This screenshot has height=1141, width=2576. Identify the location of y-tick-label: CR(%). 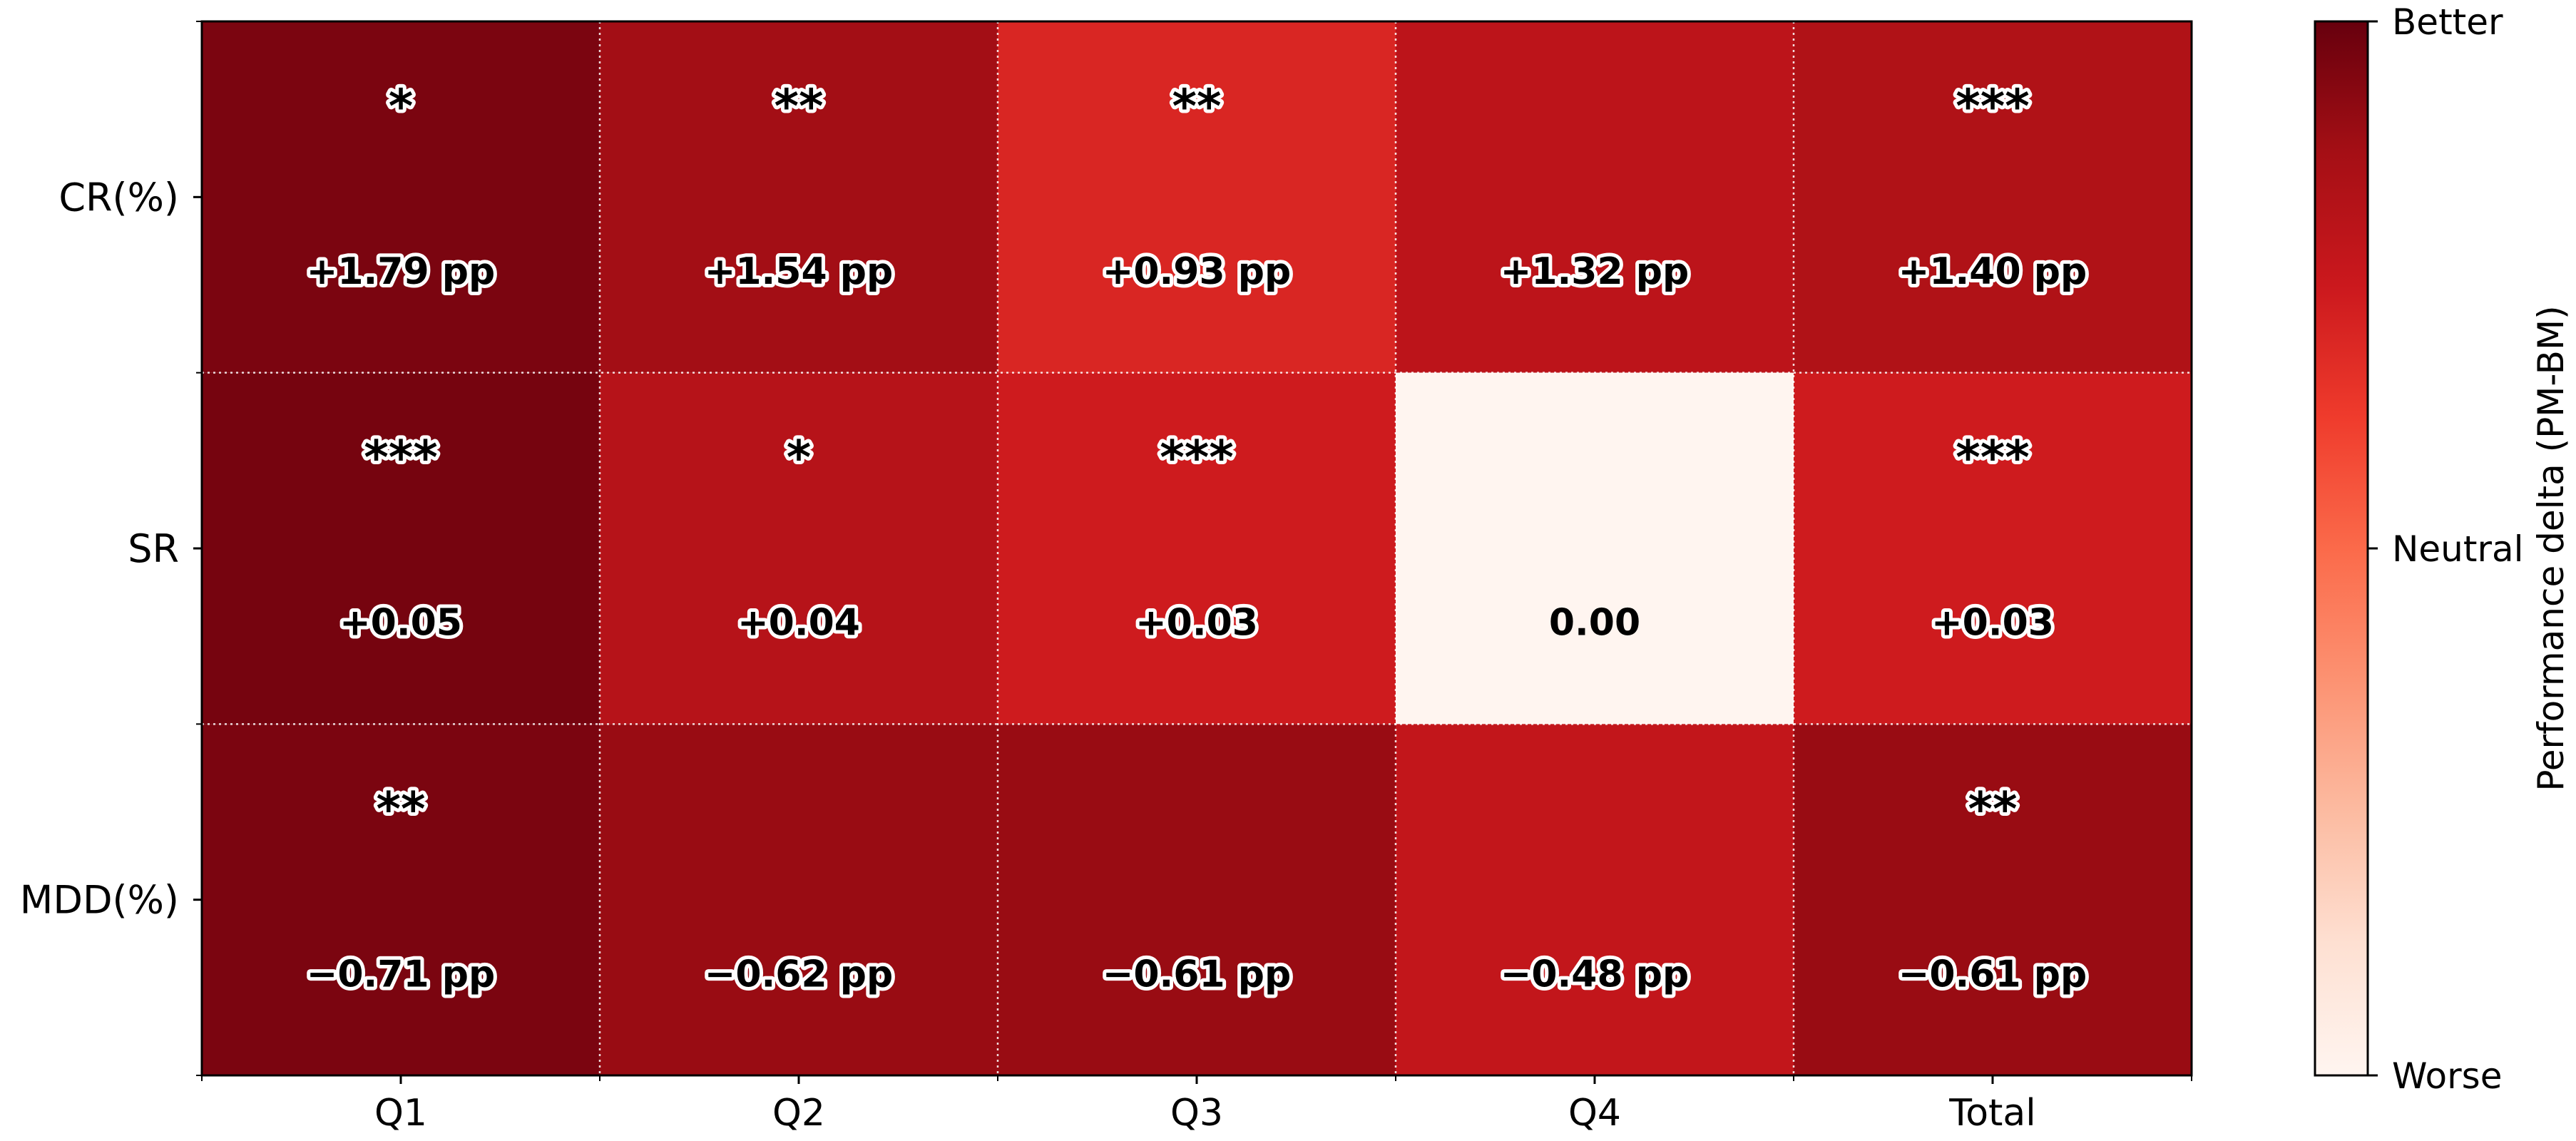
(119, 197).